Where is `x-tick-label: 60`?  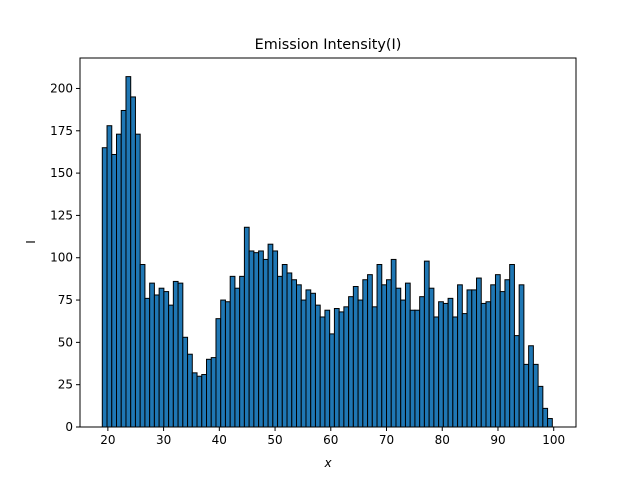 x-tick-label: 60 is located at coordinates (330, 440).